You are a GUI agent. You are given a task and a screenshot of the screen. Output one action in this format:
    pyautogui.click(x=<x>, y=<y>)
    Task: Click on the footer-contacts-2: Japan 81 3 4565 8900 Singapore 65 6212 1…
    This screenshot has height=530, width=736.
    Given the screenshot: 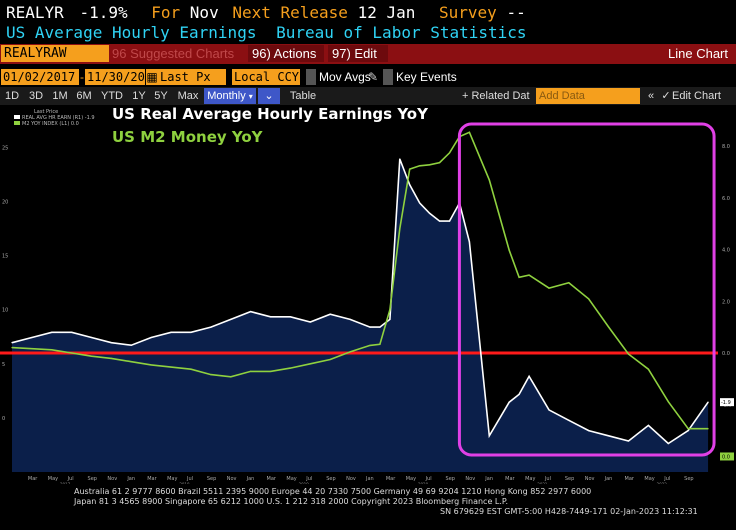 What is the action you would take?
    pyautogui.click(x=291, y=501)
    